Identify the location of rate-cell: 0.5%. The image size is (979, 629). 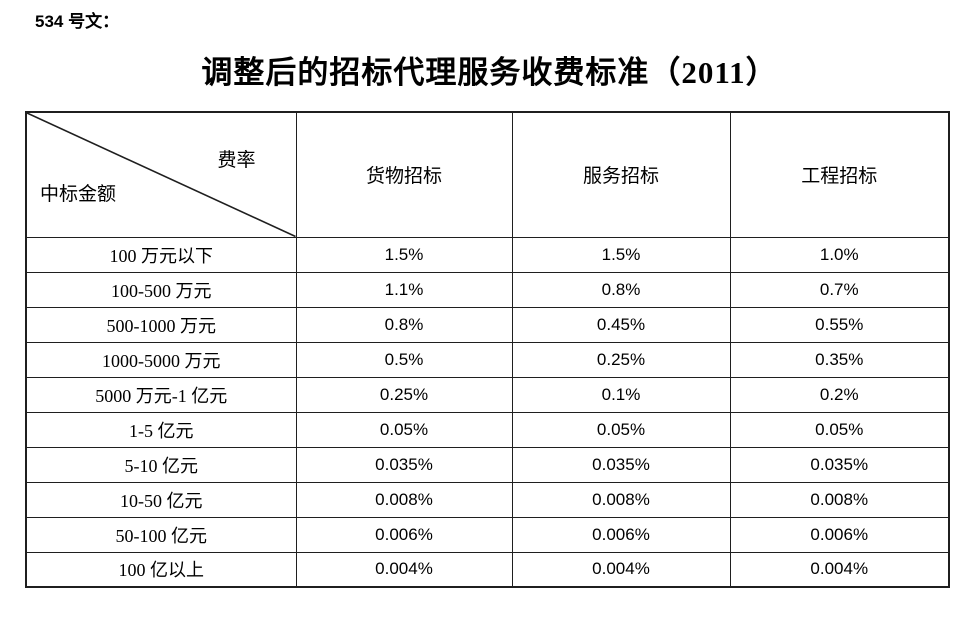
(404, 359).